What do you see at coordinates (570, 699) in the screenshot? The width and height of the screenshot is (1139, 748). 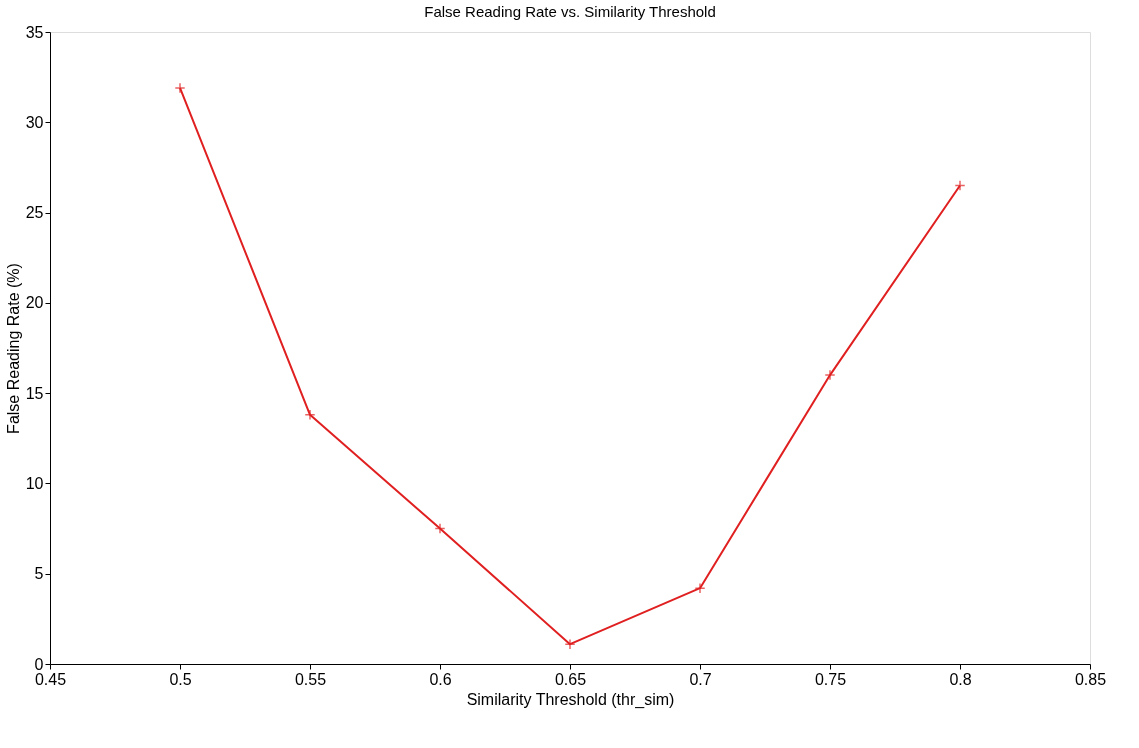 I see `x-axis-title: Similarity Threshold (thr_sim)` at bounding box center [570, 699].